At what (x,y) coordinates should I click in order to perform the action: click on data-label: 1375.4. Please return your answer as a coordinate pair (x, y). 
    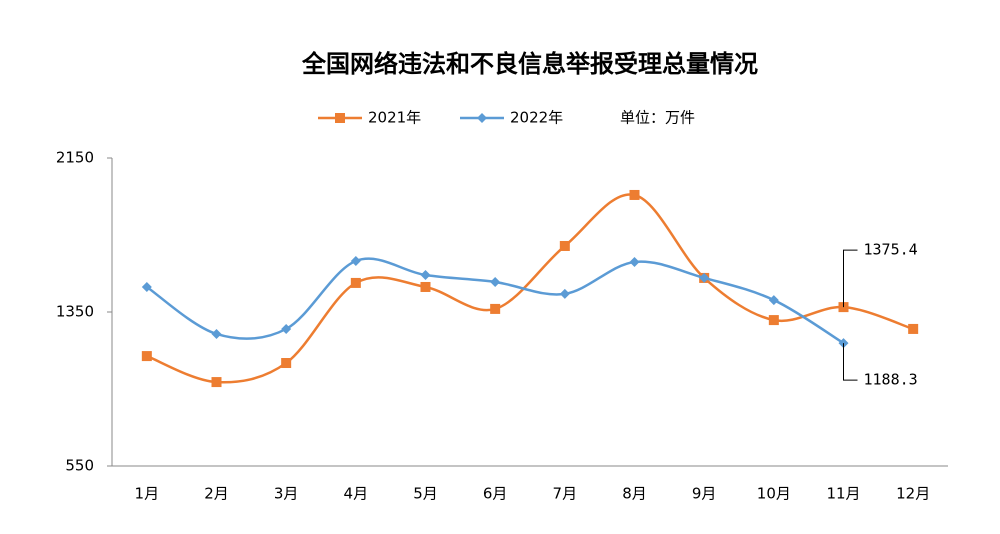
    Looking at the image, I should click on (891, 250).